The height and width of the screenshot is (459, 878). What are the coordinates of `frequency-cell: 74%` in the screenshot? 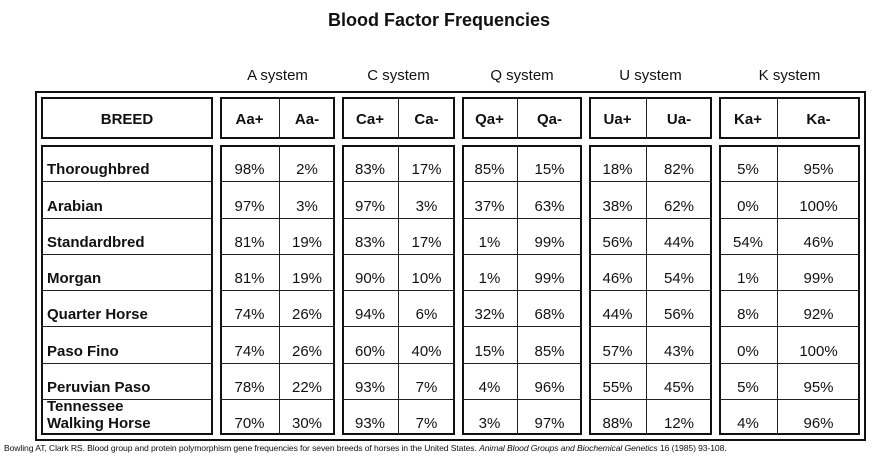 It's located at (249, 315).